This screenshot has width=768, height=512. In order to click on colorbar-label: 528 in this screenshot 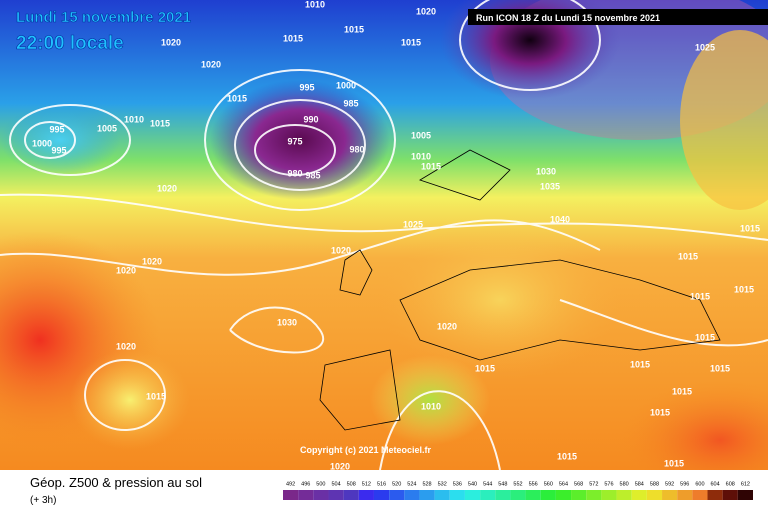, I will do `click(426, 484)`.